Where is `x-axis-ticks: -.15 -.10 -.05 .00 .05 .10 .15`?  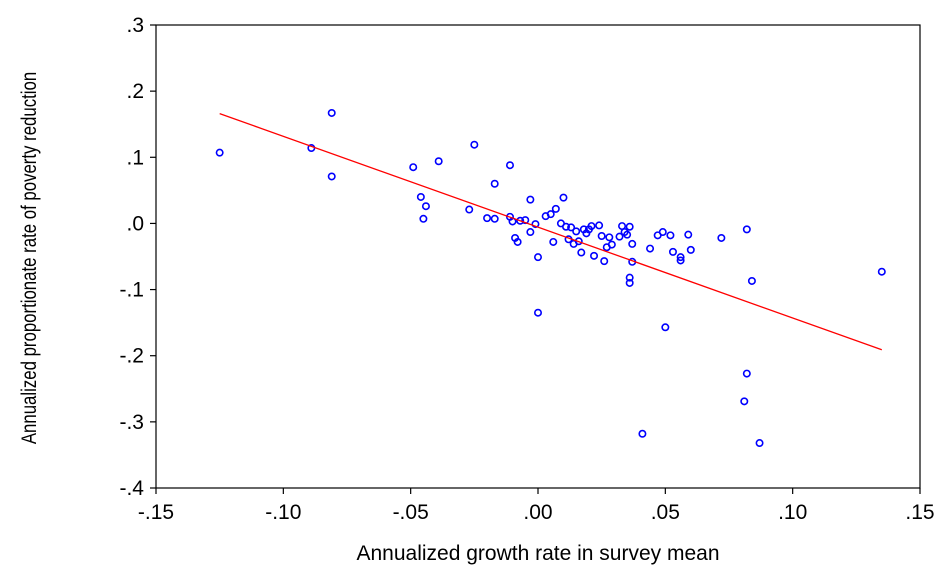
x-axis-ticks: -.15 -.10 -.05 .00 .05 .10 .15 is located at coordinates (536, 506).